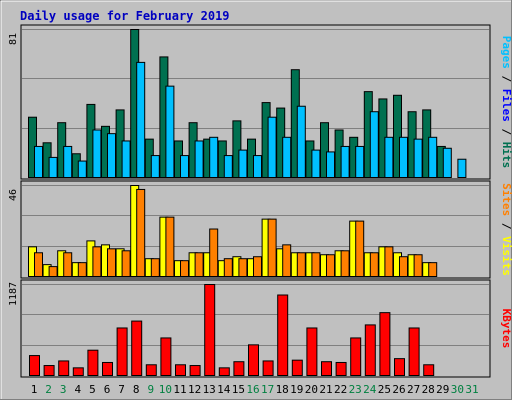 This screenshot has height=400, width=512. I want to click on ylabel-sites: Sites, so click(506, 199).